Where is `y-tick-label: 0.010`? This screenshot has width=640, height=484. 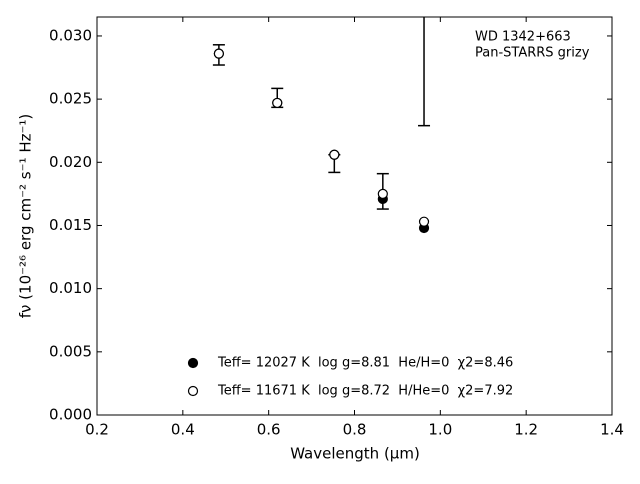 y-tick-label: 0.010 is located at coordinates (70, 288).